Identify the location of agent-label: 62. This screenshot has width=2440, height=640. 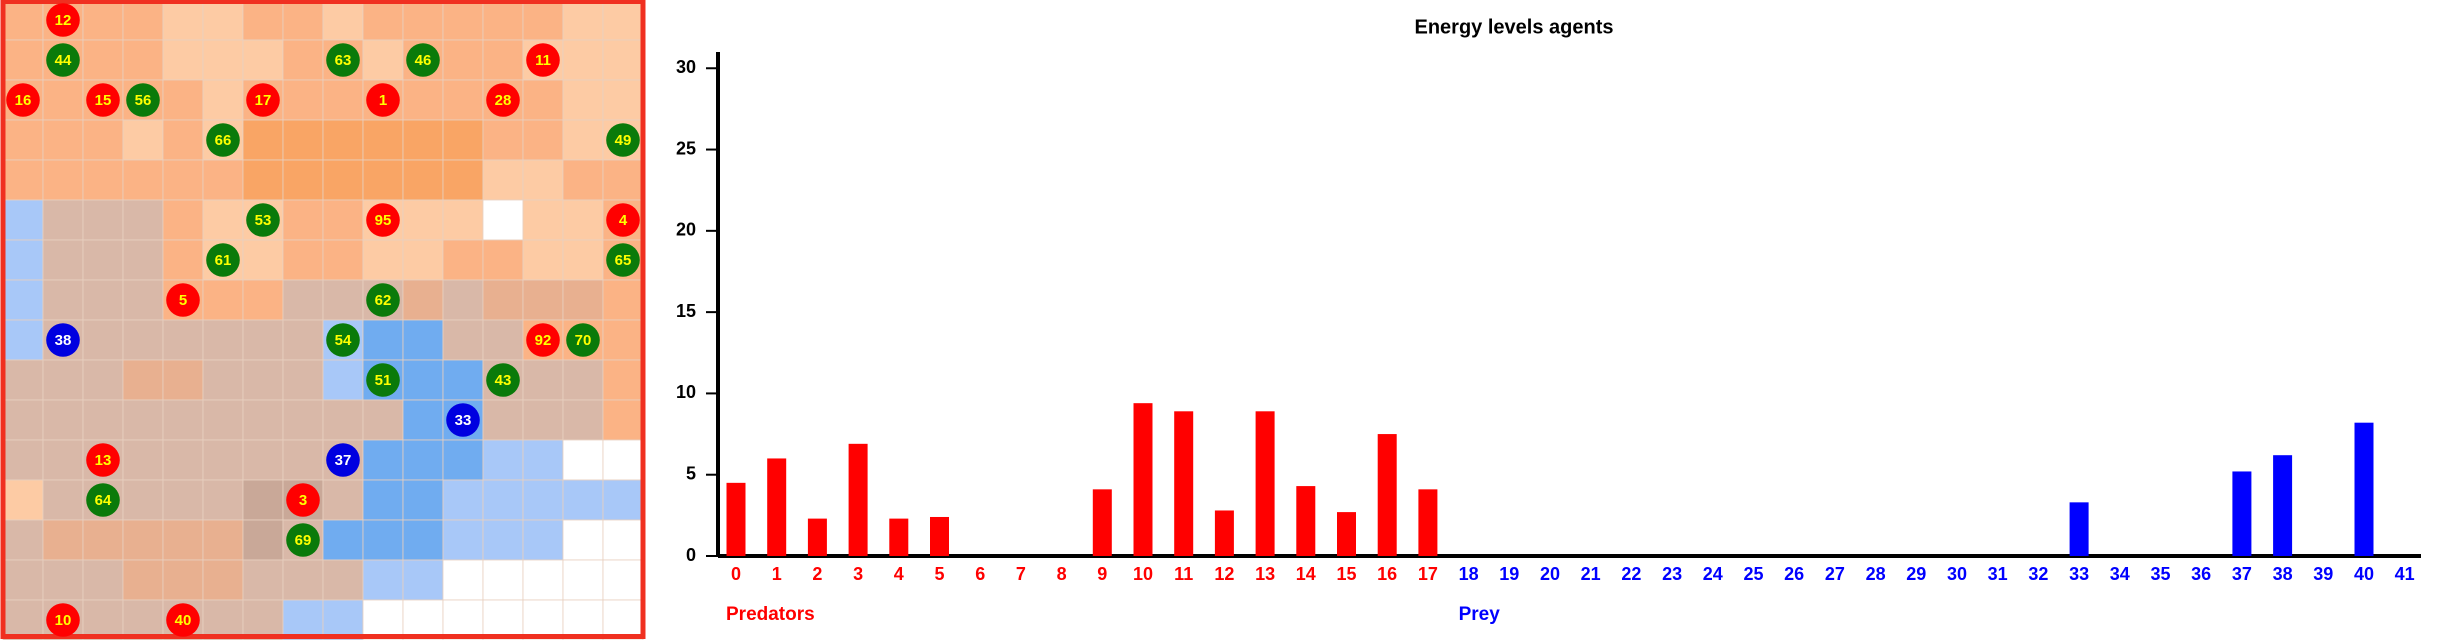
(383, 300).